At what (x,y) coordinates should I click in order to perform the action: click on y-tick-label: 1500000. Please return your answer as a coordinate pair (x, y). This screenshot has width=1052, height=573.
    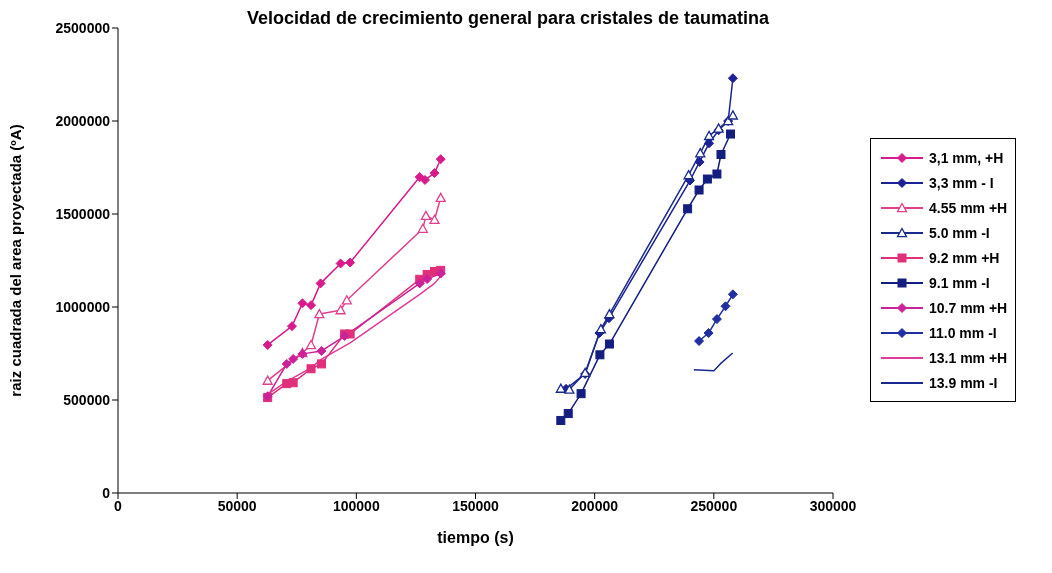
    Looking at the image, I should click on (83, 213).